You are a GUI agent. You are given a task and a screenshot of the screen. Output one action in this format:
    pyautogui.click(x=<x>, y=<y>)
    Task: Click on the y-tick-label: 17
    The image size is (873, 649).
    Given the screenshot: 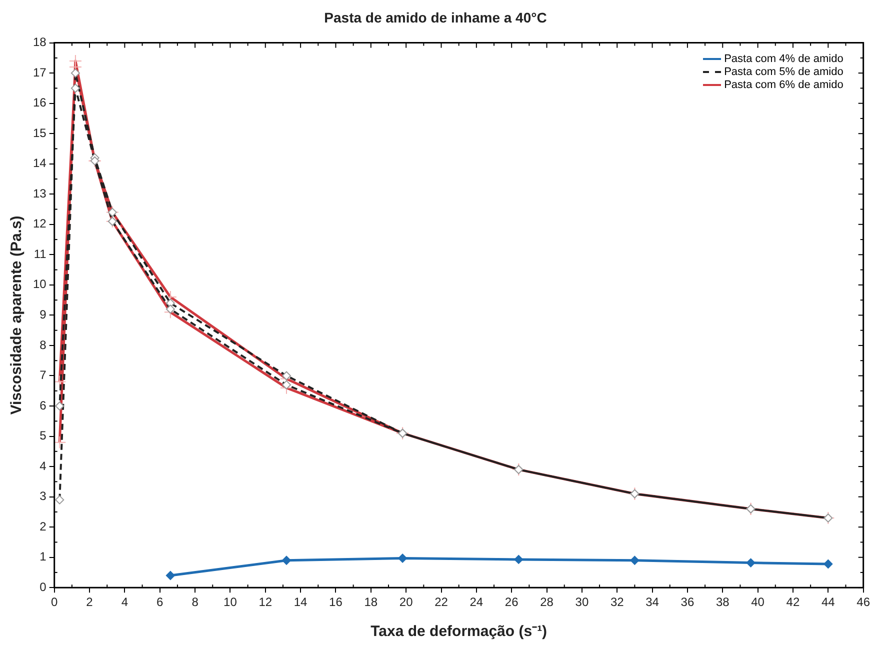 What is the action you would take?
    pyautogui.click(x=39, y=72)
    